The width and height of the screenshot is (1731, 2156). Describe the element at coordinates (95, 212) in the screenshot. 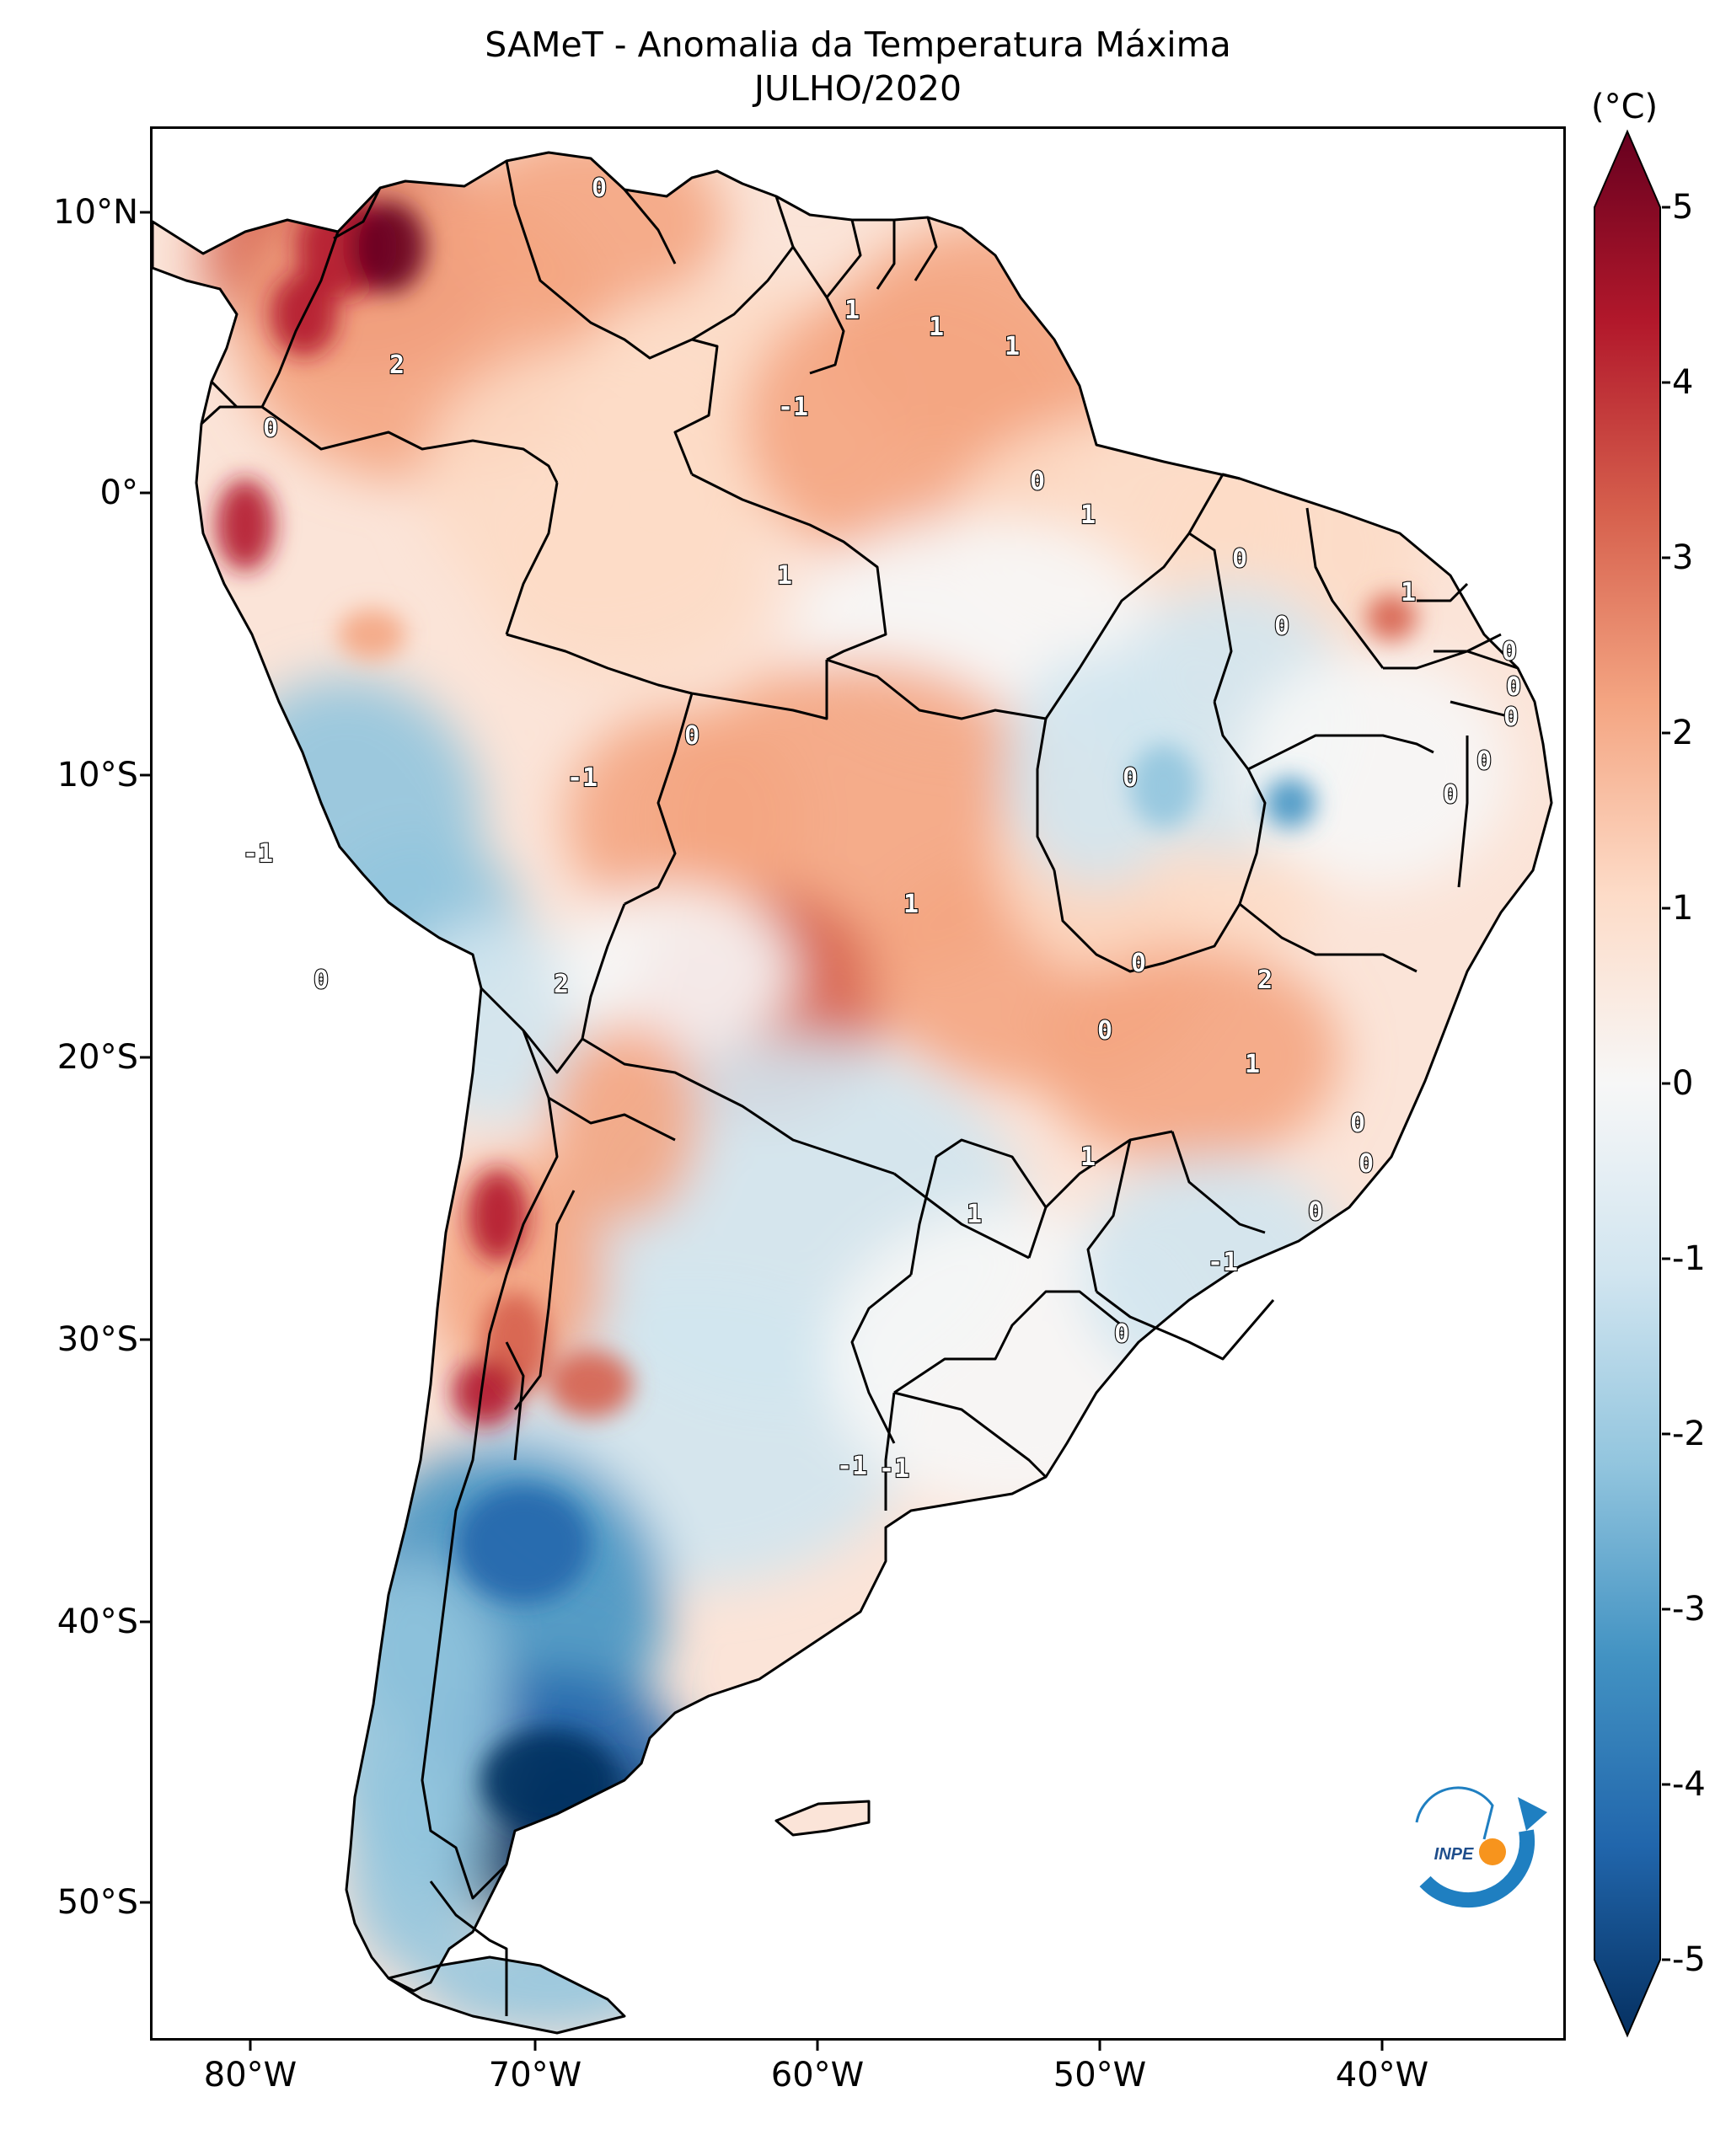

I see `lat-tick-label: 10°N` at that location.